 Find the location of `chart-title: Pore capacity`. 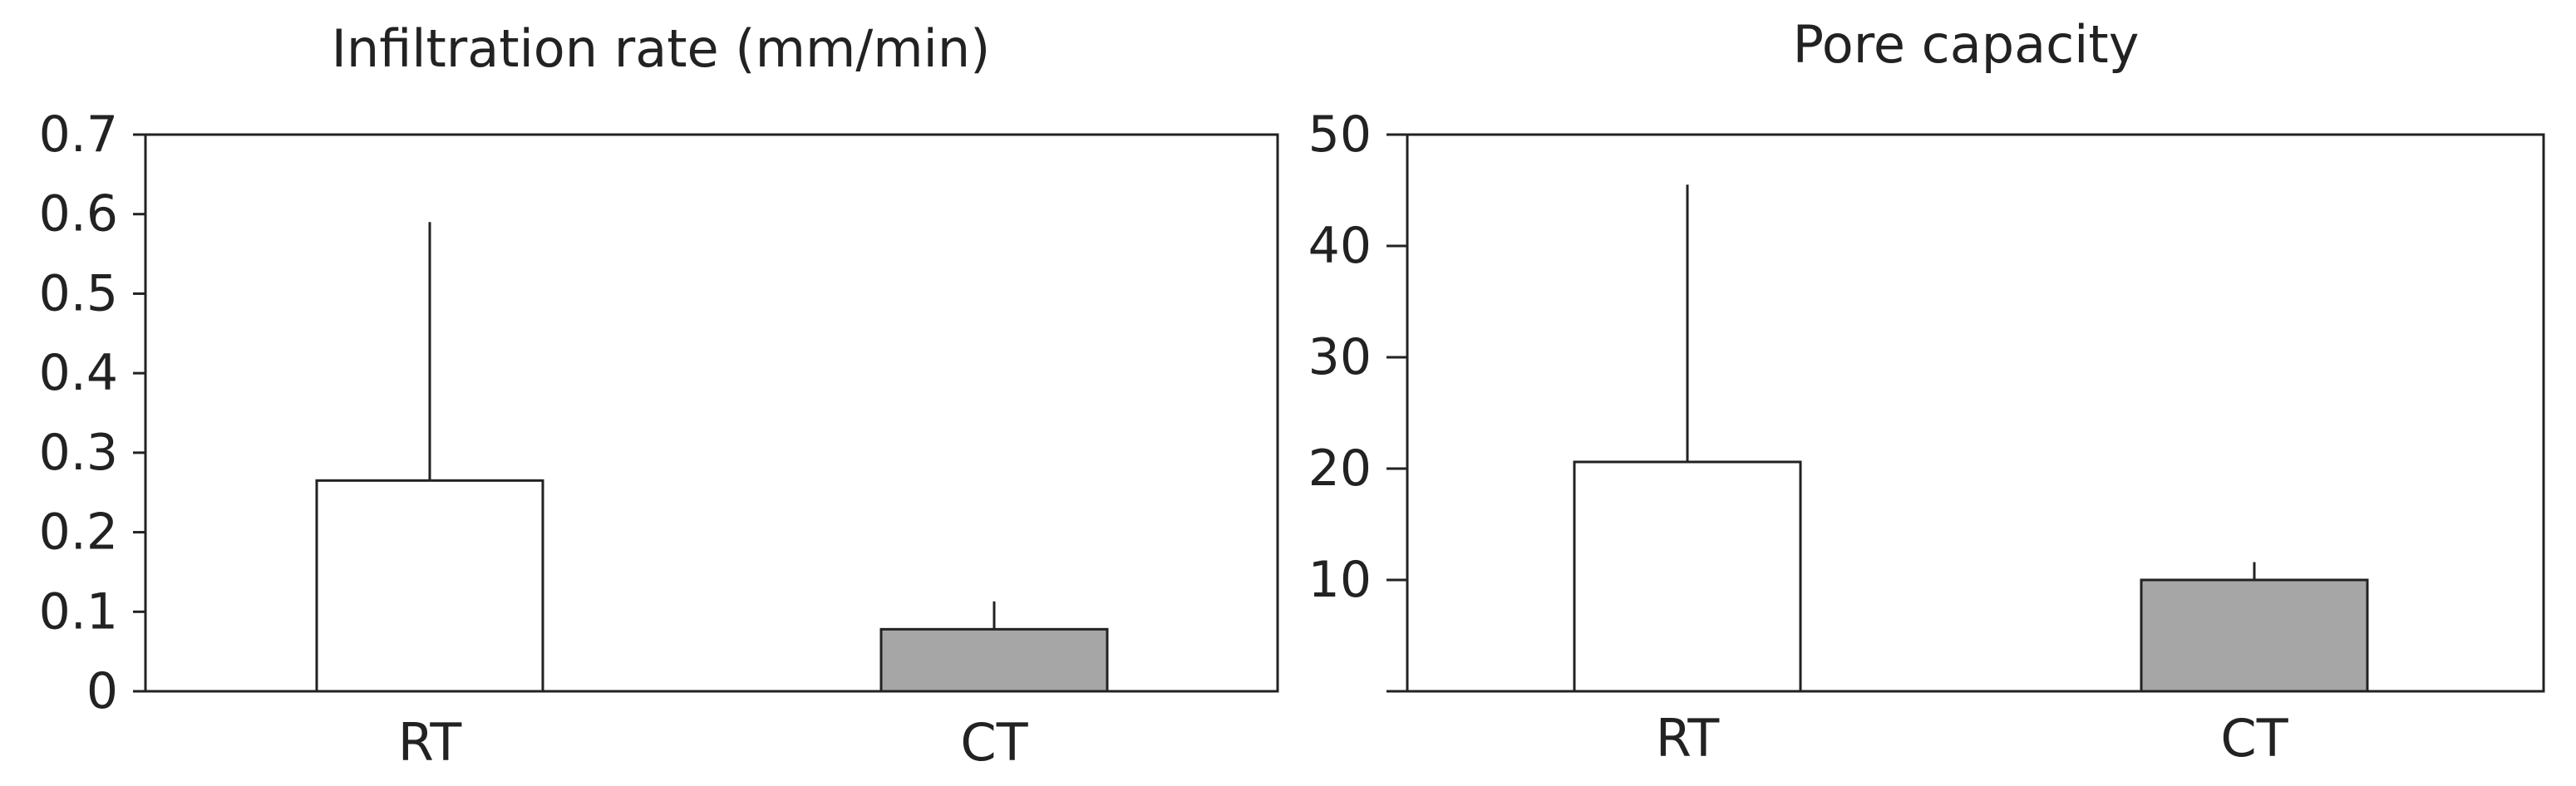

chart-title: Pore capacity is located at coordinates (1966, 44).